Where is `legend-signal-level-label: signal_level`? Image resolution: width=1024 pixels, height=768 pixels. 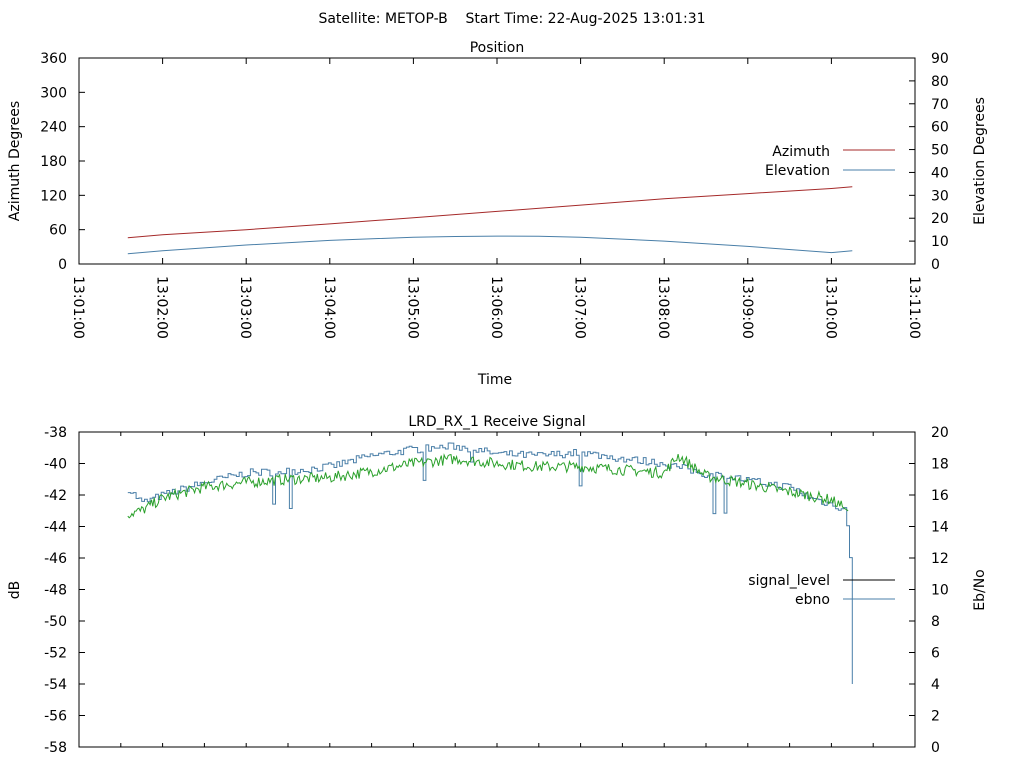
legend-signal-level-label: signal_level is located at coordinates (789, 581).